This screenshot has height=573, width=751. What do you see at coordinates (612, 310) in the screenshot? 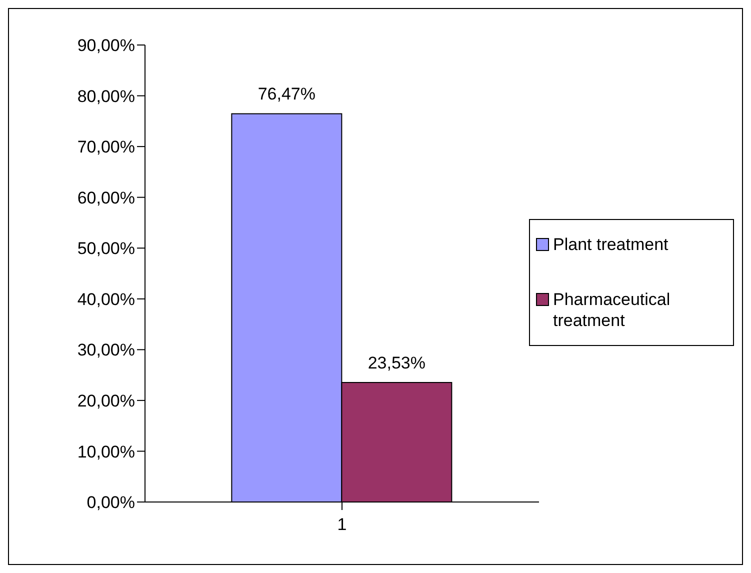
I see `legend-label: Pharmaceutical treatment` at bounding box center [612, 310].